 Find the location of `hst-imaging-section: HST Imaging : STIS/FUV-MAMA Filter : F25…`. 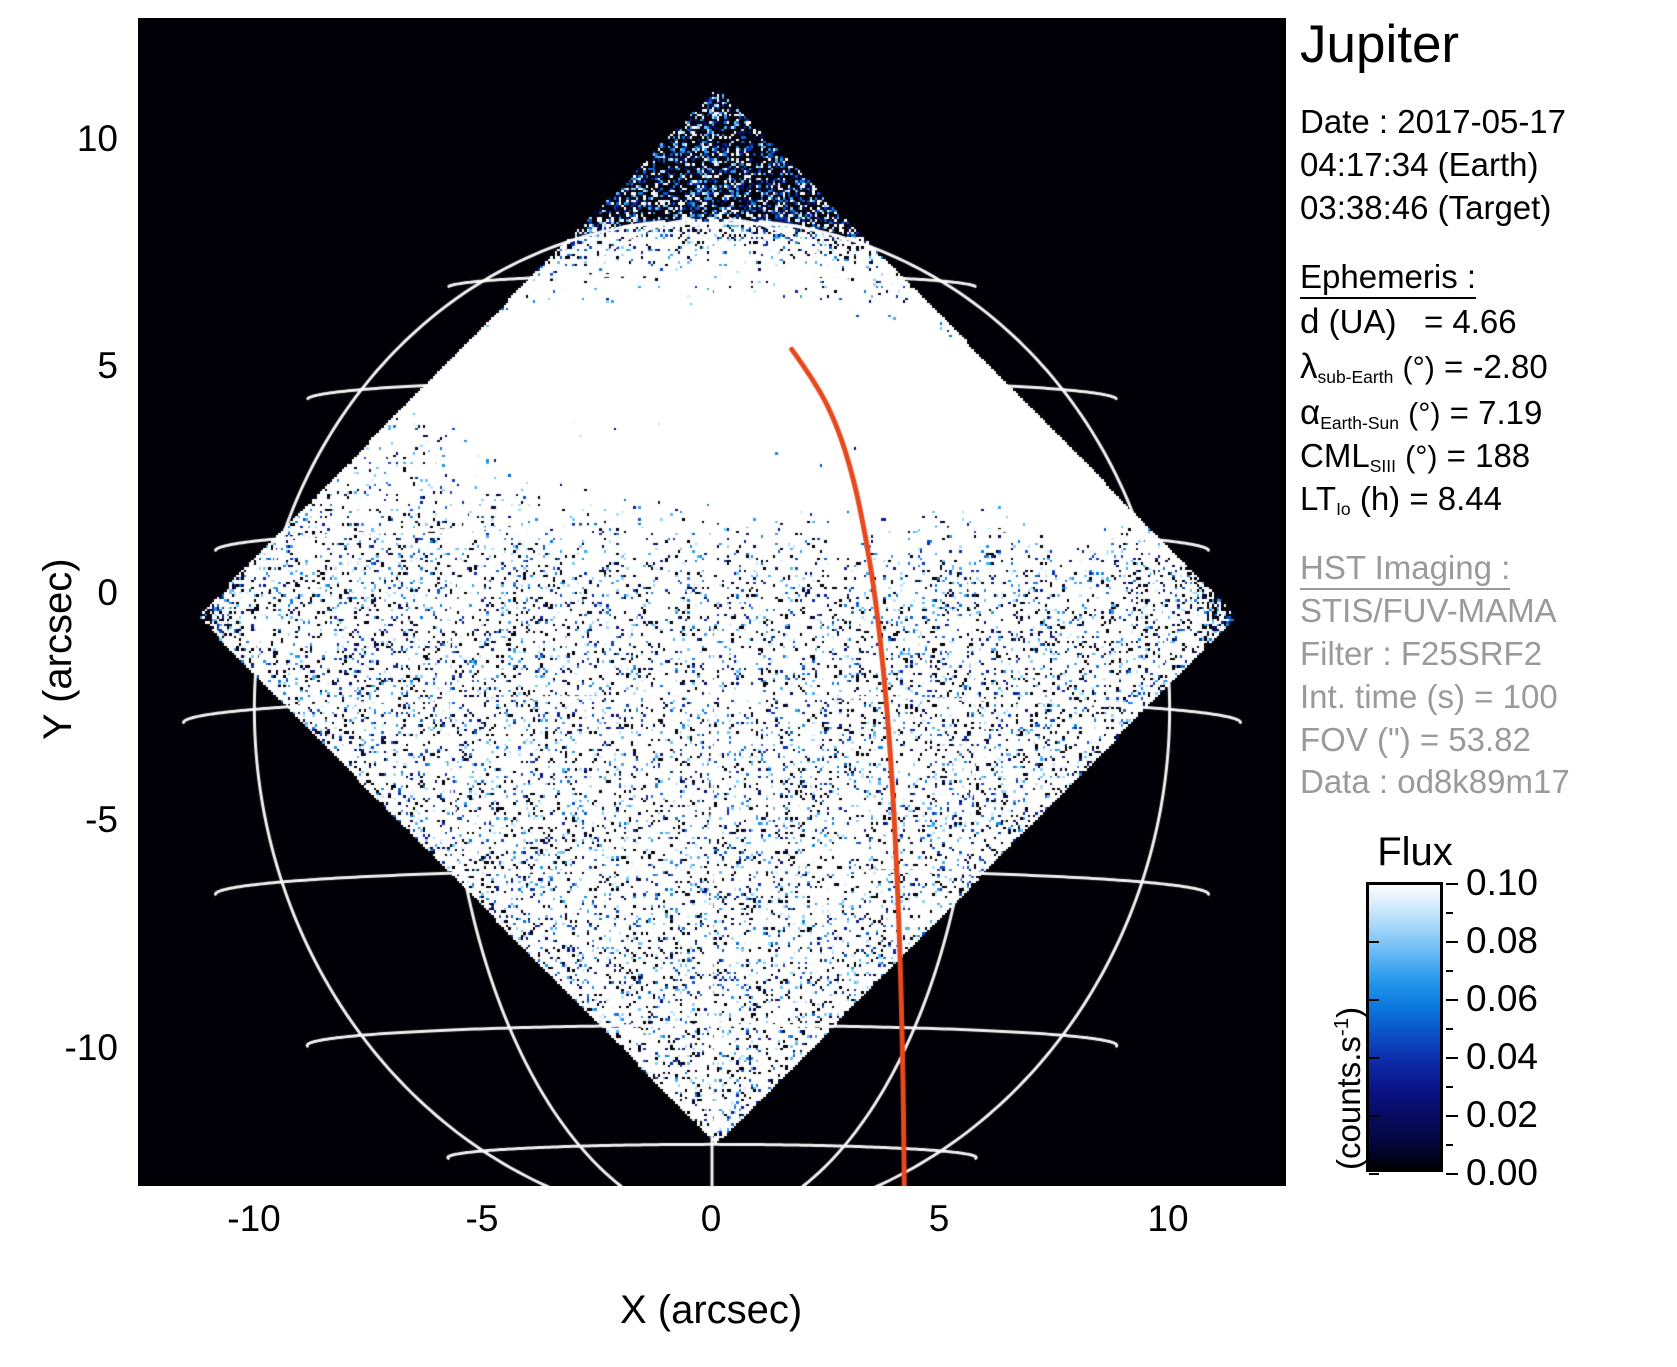

hst-imaging-section: HST Imaging : STIS/FUV-MAMA Filter : F25… is located at coordinates (1488, 676).